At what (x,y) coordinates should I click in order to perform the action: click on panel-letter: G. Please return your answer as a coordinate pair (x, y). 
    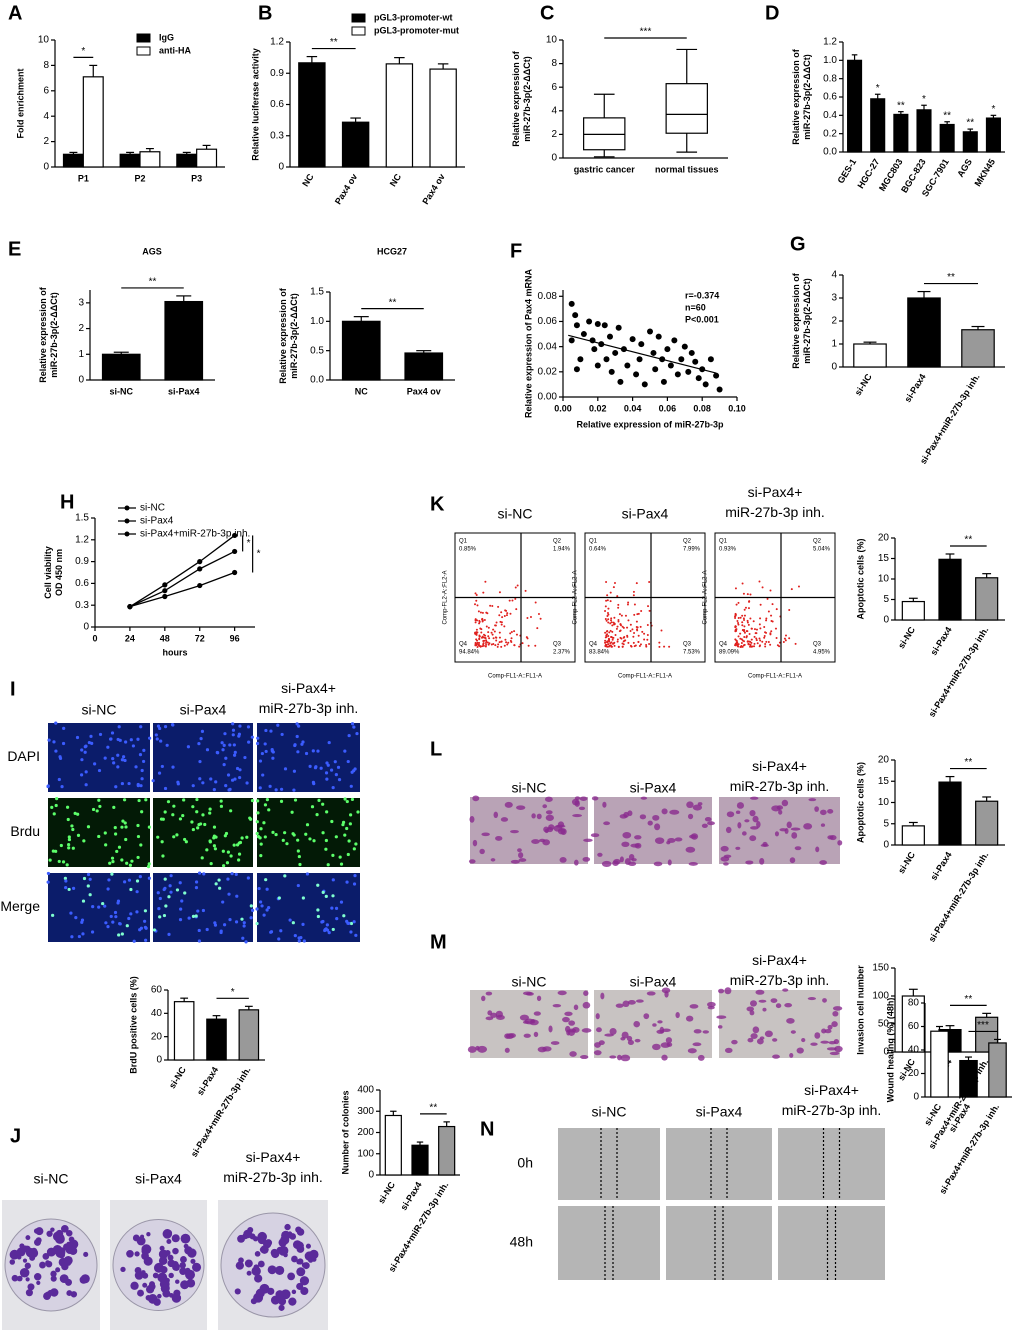
    Looking at the image, I should click on (798, 244).